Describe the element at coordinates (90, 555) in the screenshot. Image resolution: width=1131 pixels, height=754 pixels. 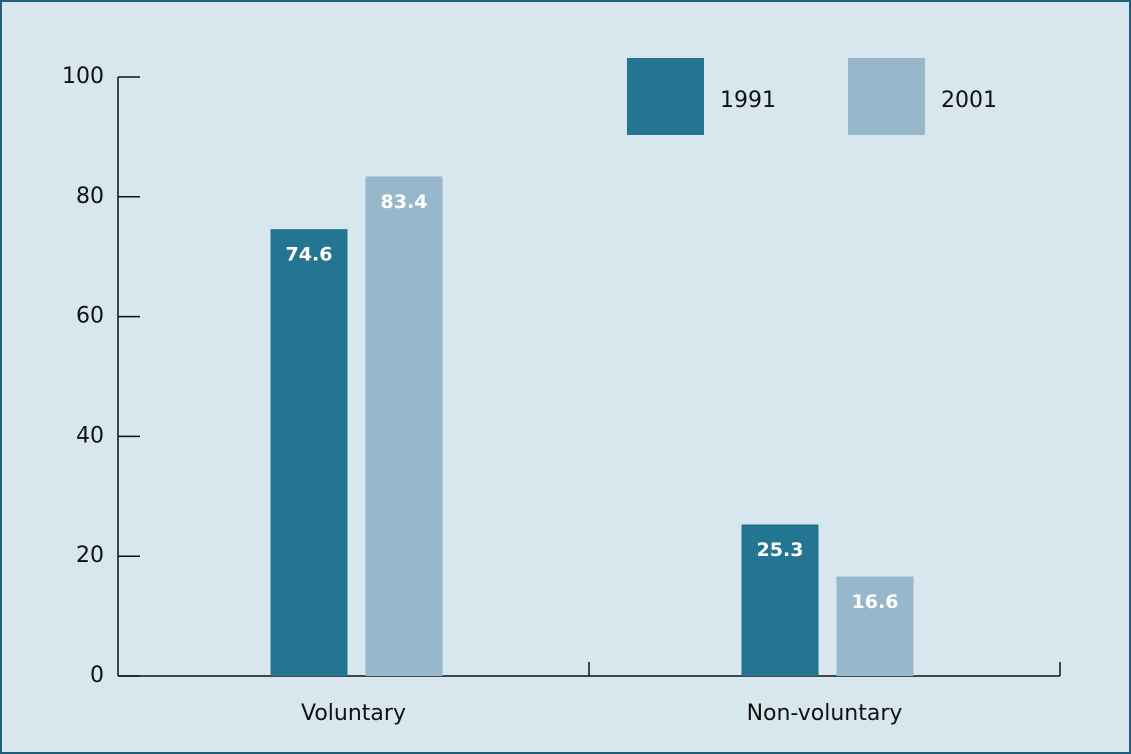
I see `y-tick-label: 20` at that location.